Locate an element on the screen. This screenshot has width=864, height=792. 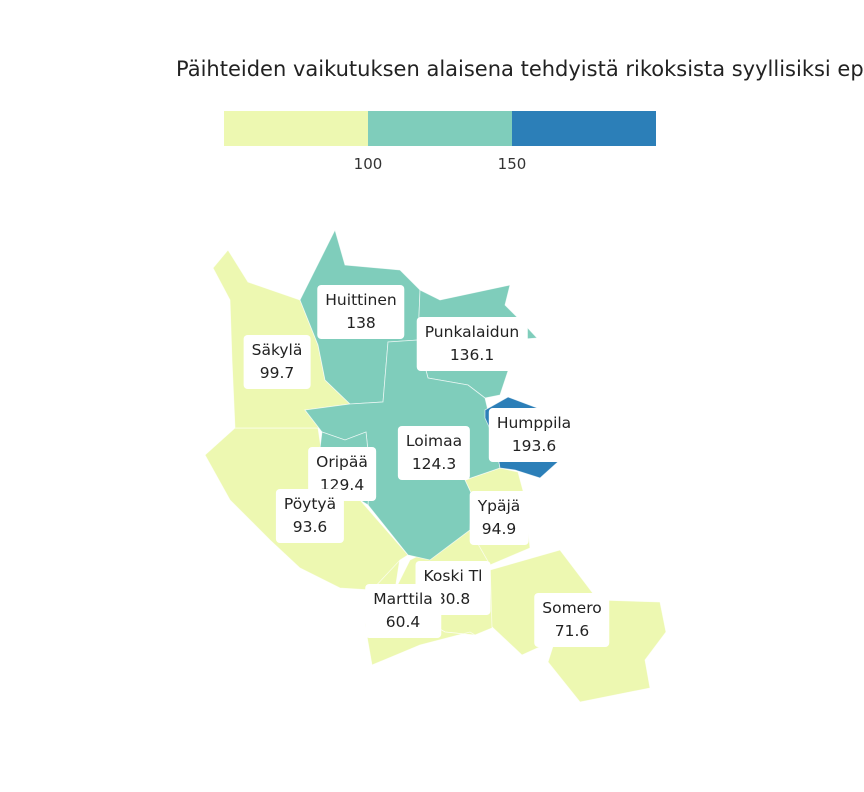
label-value: 80.8 is located at coordinates (453, 599).